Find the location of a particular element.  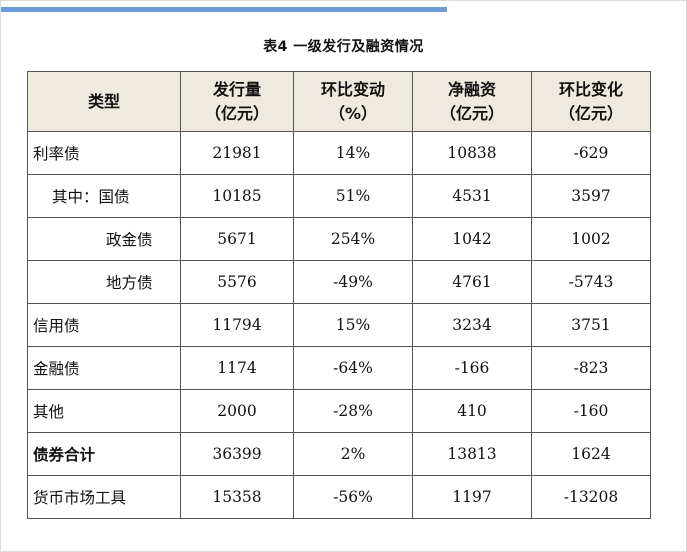

cell-net-financing: 10838 is located at coordinates (472, 153).